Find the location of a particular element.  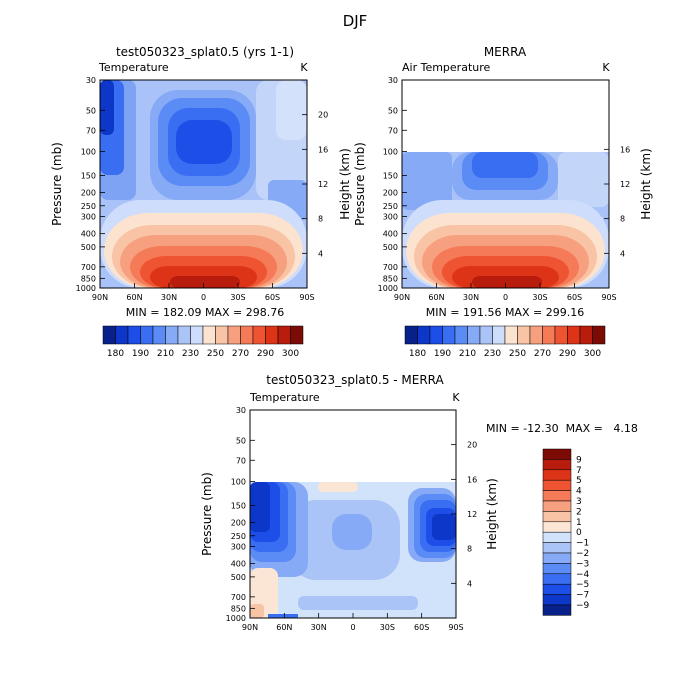

height-axis: 20 16 12 8 4 is located at coordinates (315, 184).